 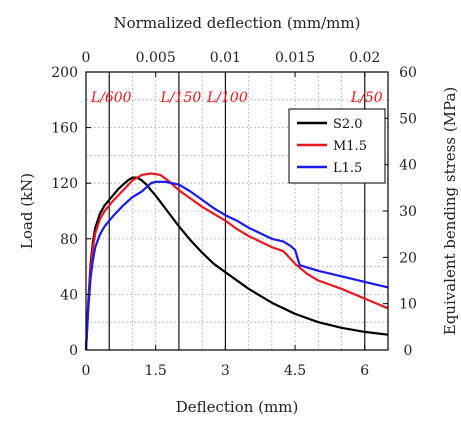 What do you see at coordinates (64, 129) in the screenshot?
I see `y-tick-label: 160` at bounding box center [64, 129].